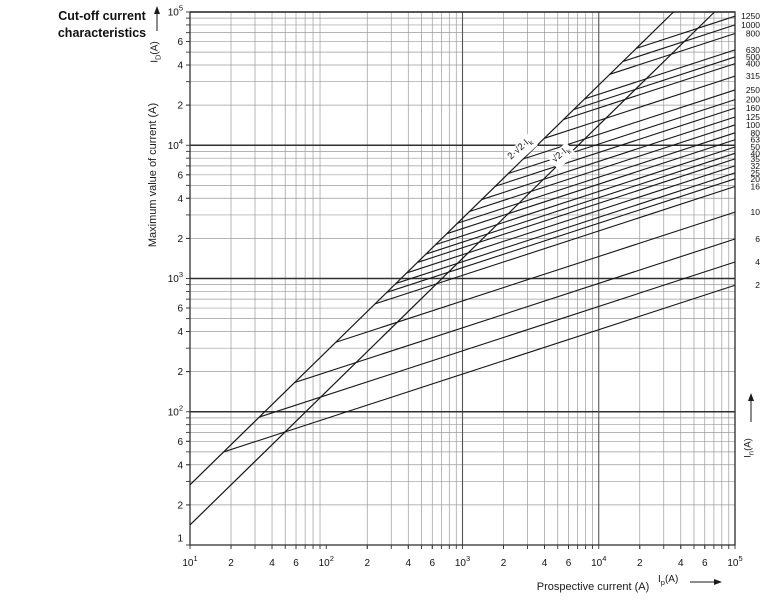 This screenshot has height=600, width=762. Describe the element at coordinates (189, 561) in the screenshot. I see `x-tick-label: 10¹` at that location.